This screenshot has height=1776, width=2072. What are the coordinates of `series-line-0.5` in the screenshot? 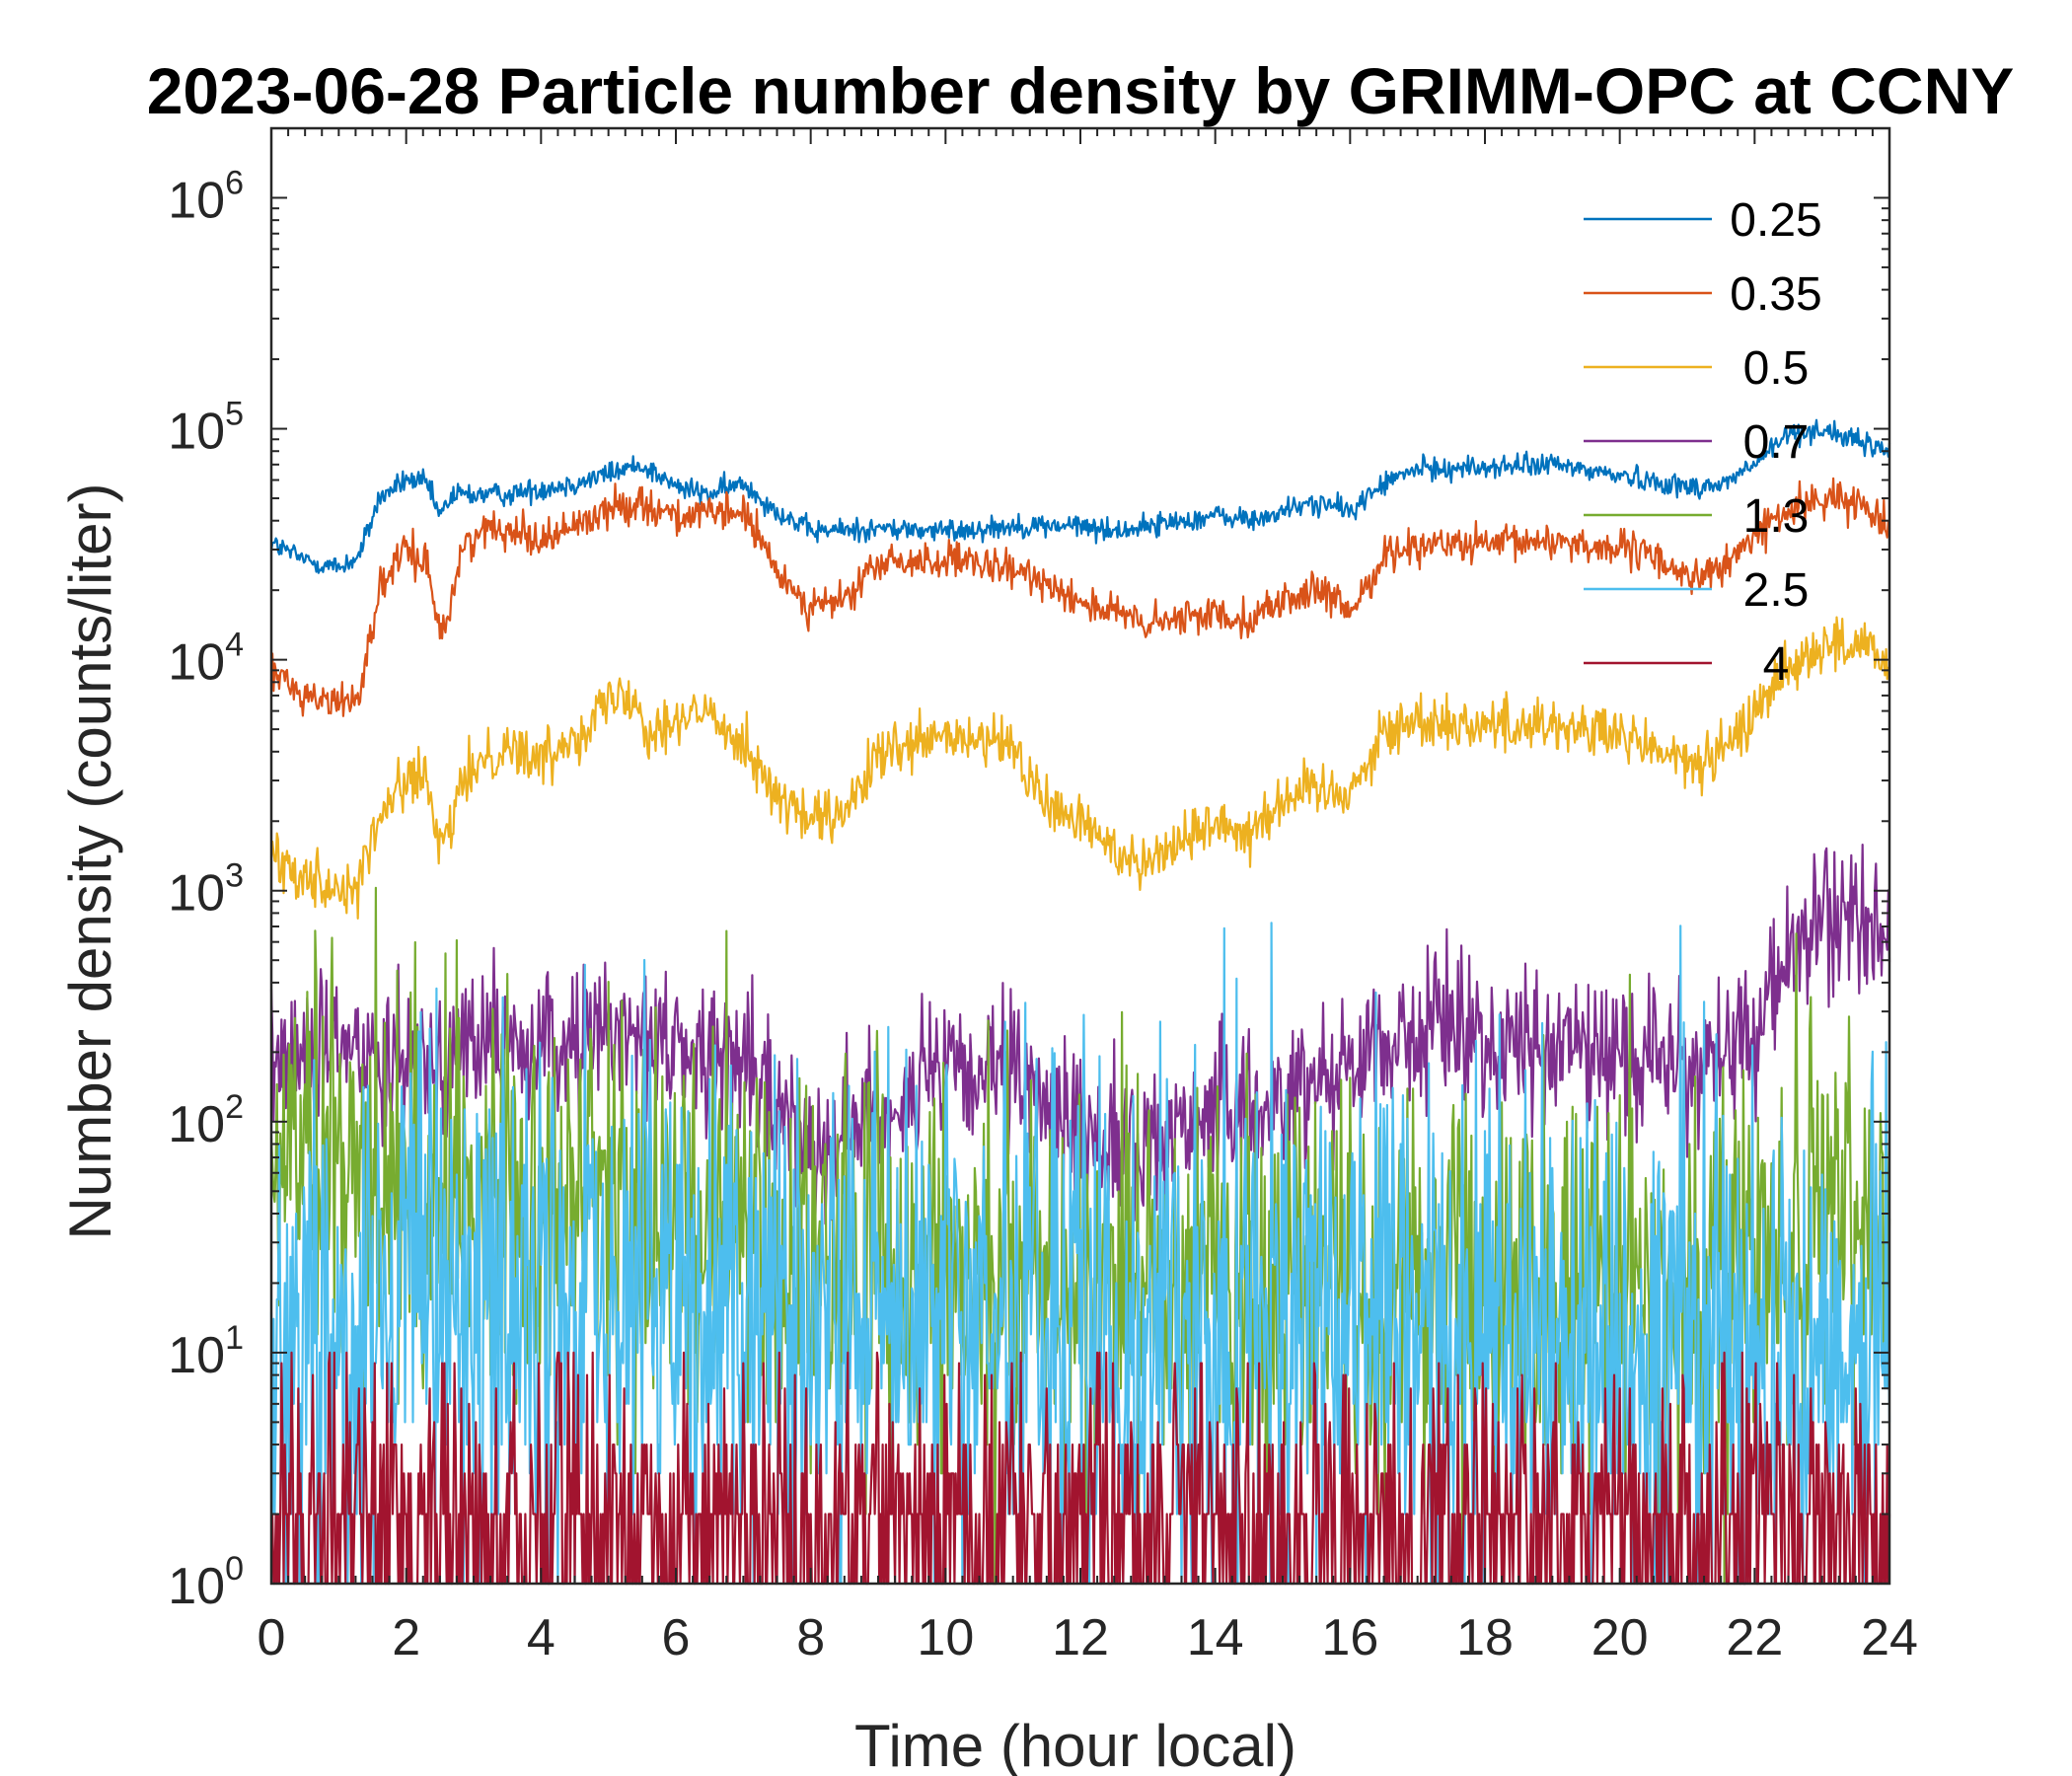 It's located at (1080, 769).